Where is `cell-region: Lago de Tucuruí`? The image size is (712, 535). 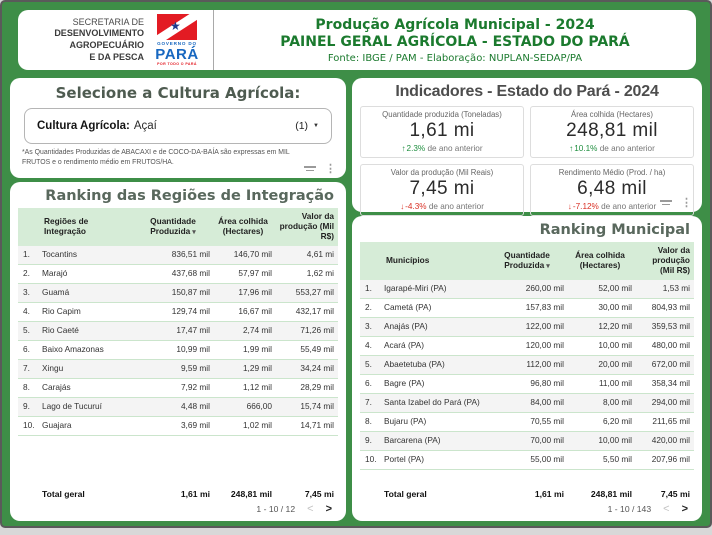 cell-region: Lago de Tucuruí is located at coordinates (72, 405).